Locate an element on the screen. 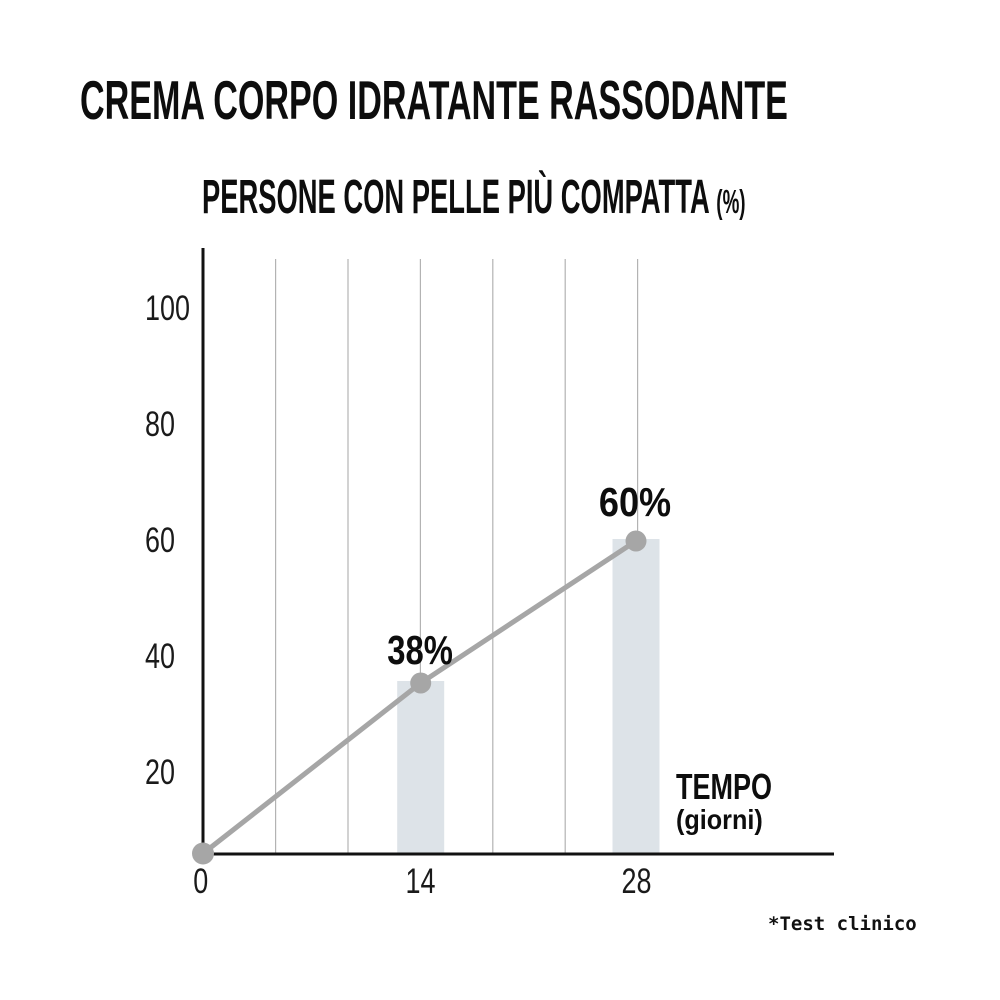  x-tick-label: 14 is located at coordinates (420, 881).